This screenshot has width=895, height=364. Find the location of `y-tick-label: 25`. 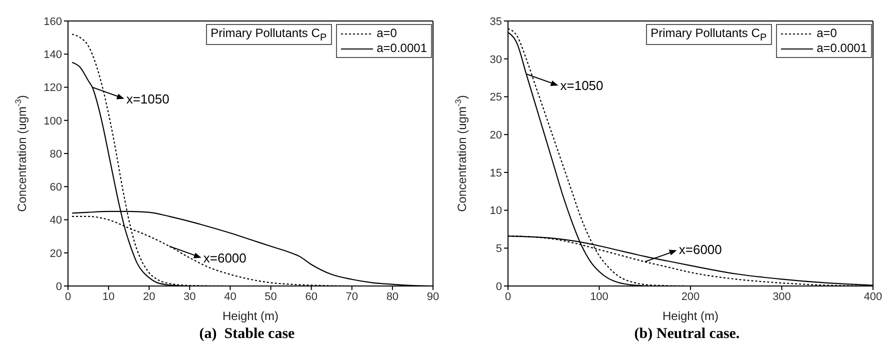

y-tick-label: 25 is located at coordinates (496, 98).